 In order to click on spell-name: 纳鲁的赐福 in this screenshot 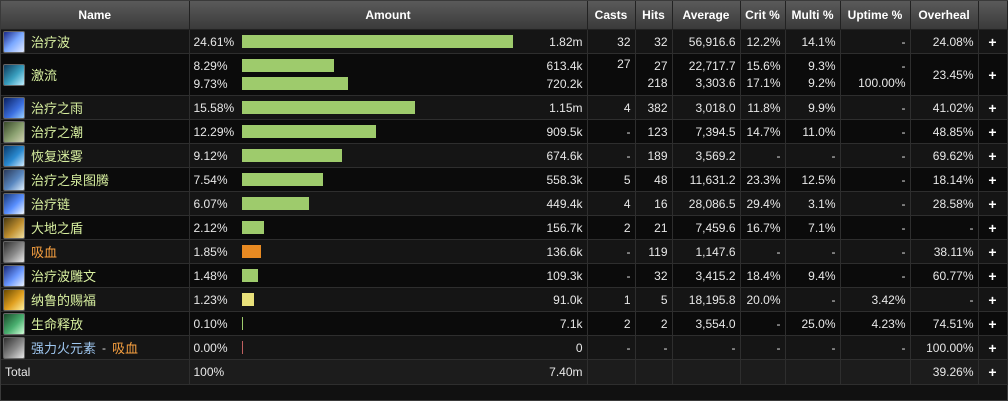, I will do `click(64, 300)`.